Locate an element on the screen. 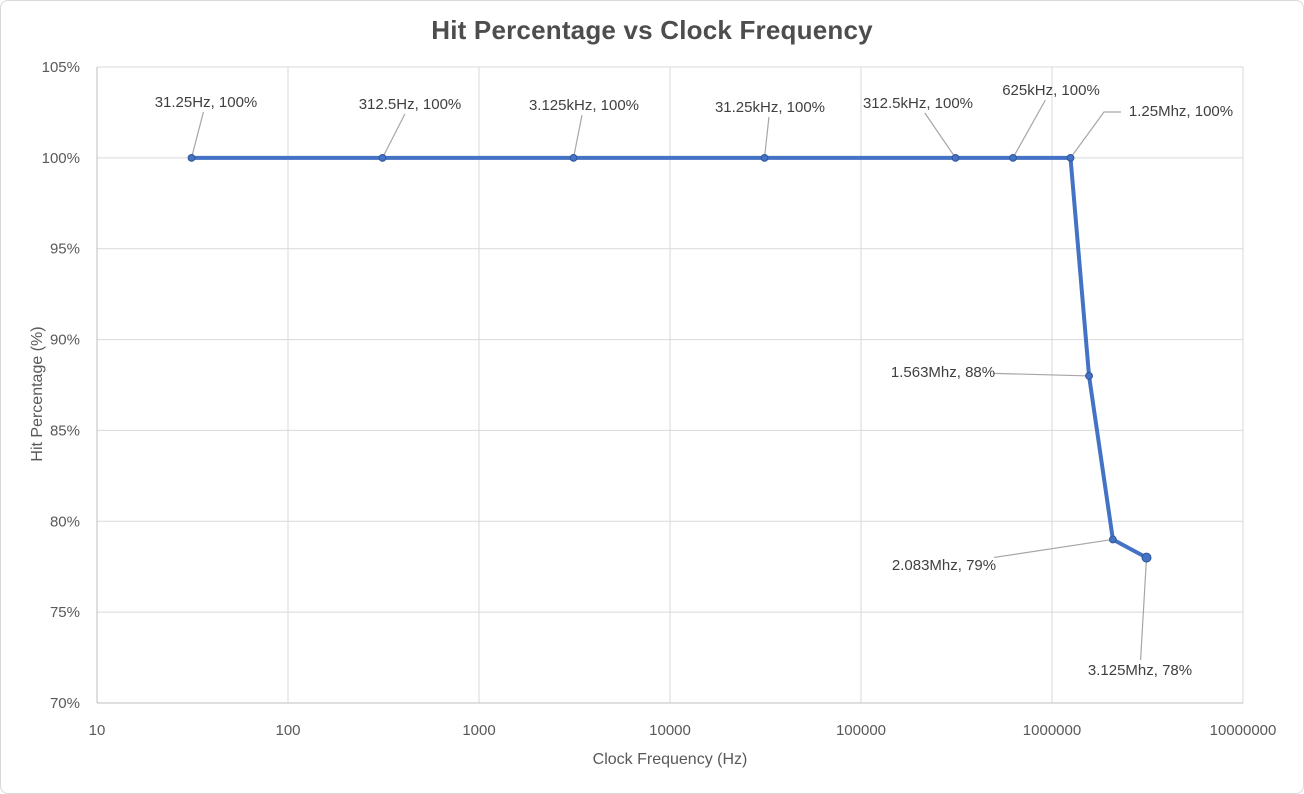 This screenshot has height=794, width=1304. x-tick-label: 10 is located at coordinates (97, 730).